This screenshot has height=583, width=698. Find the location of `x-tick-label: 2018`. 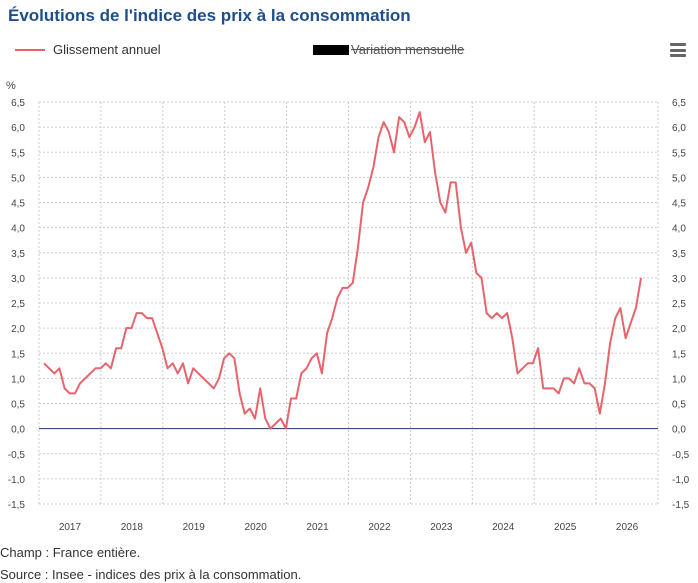

x-tick-label: 2018 is located at coordinates (132, 527).